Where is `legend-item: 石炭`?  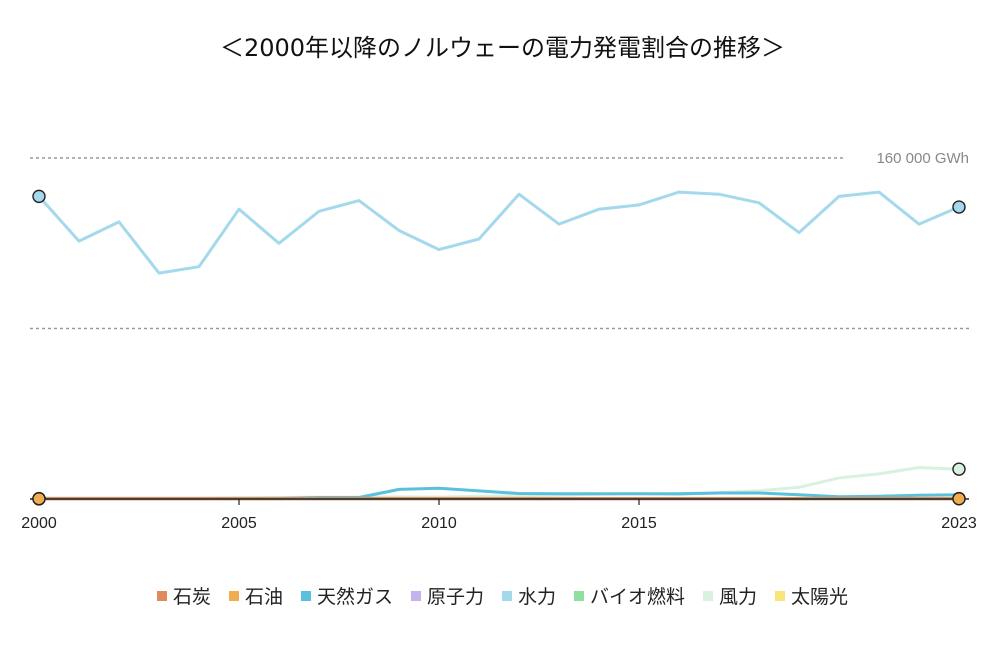 legend-item: 石炭 is located at coordinates (183, 595).